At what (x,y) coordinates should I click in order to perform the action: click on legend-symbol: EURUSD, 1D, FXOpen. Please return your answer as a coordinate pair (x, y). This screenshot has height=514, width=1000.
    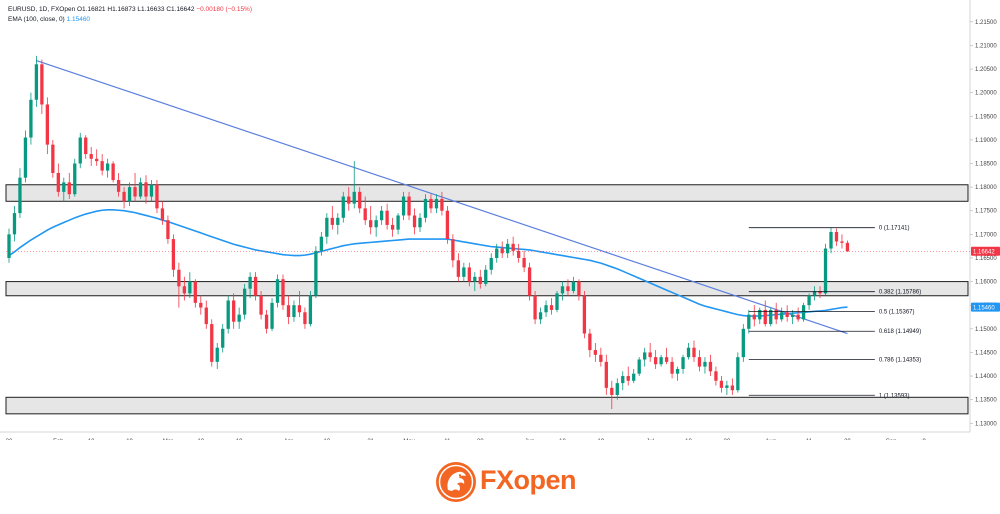
    Looking at the image, I should click on (42, 9).